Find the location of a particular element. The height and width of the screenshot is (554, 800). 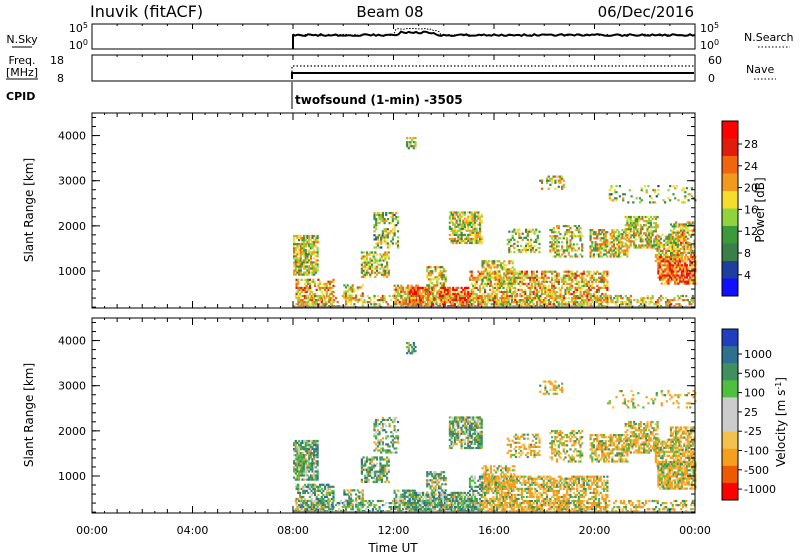

y-tick-label: 2000 is located at coordinates (72, 226).